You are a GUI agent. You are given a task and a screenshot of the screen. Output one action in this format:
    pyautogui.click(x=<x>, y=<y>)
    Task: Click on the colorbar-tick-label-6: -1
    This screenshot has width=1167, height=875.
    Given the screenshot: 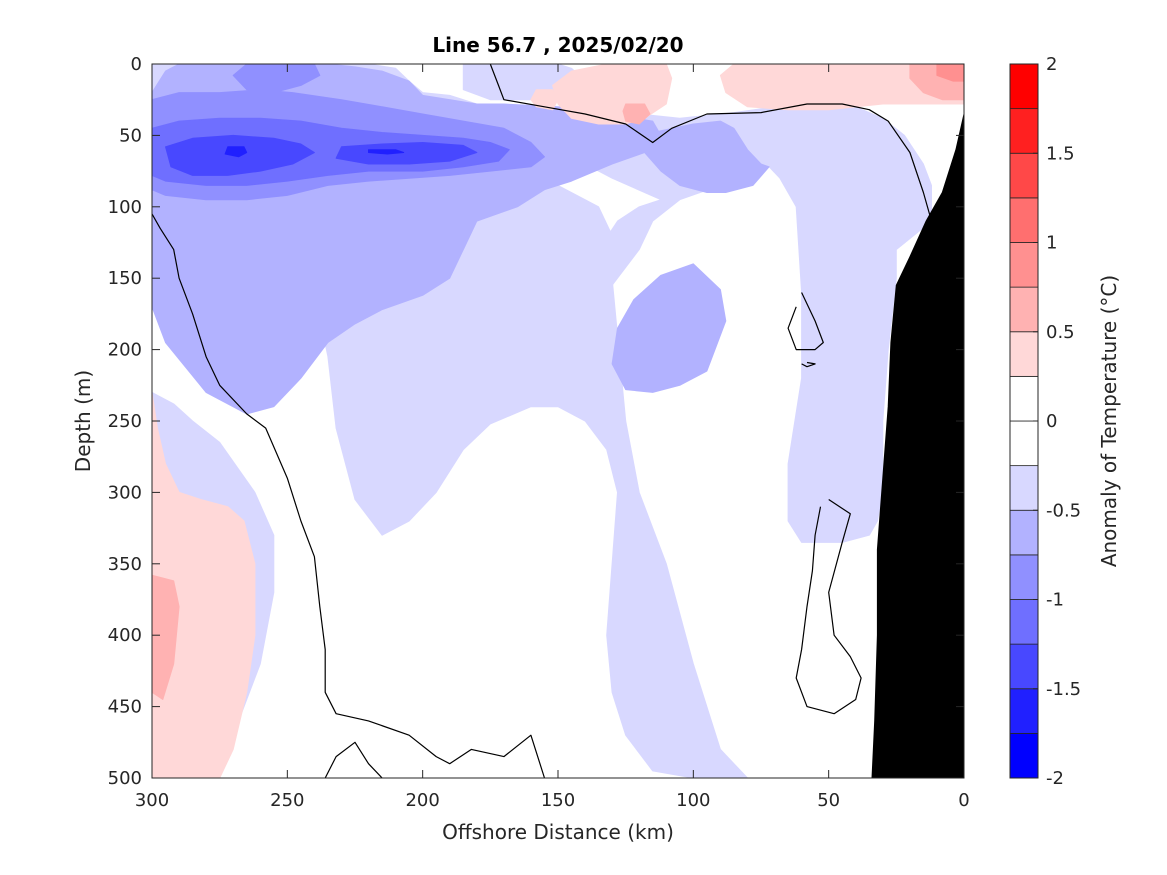 What is the action you would take?
    pyautogui.click(x=1055, y=600)
    